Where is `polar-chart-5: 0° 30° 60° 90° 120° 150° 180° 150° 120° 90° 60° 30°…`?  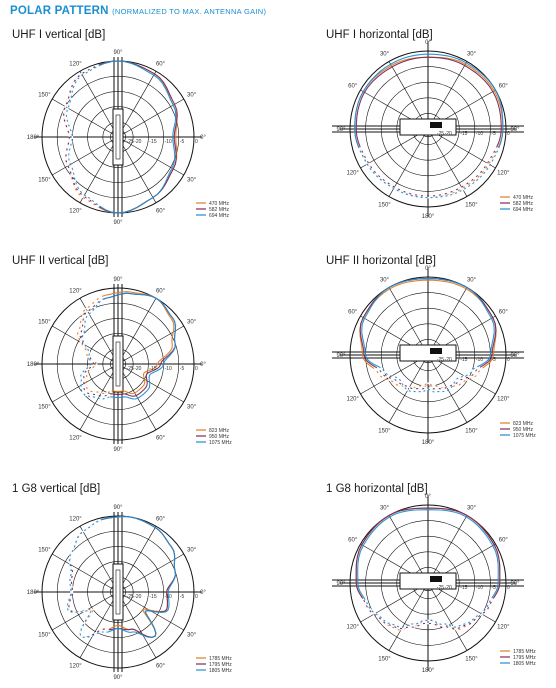
polar-chart-5: 0° 30° 60° 90° 120° 150° 180° 150° 120° 90° 60° 30°… is located at coordinates (129, 593).